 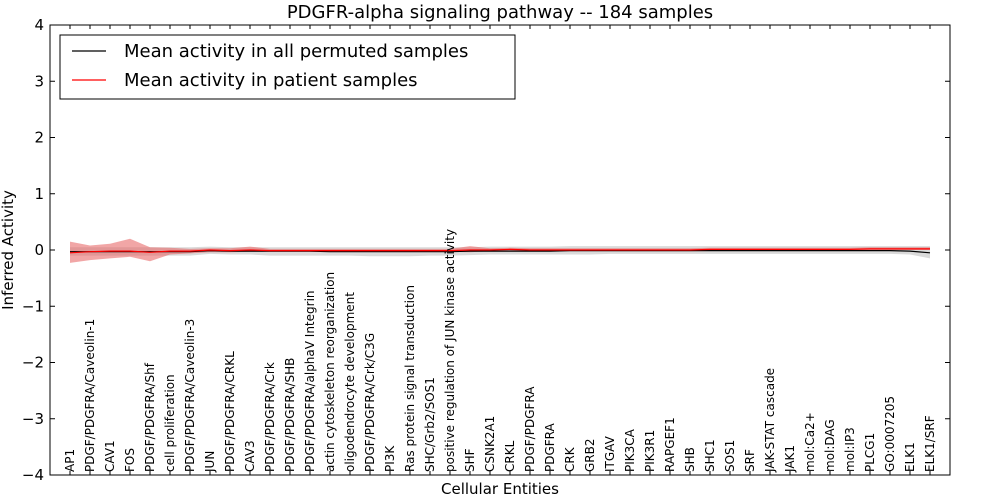 What do you see at coordinates (390, 458) in the screenshot?
I see `x-tick-label: PI3K` at bounding box center [390, 458].